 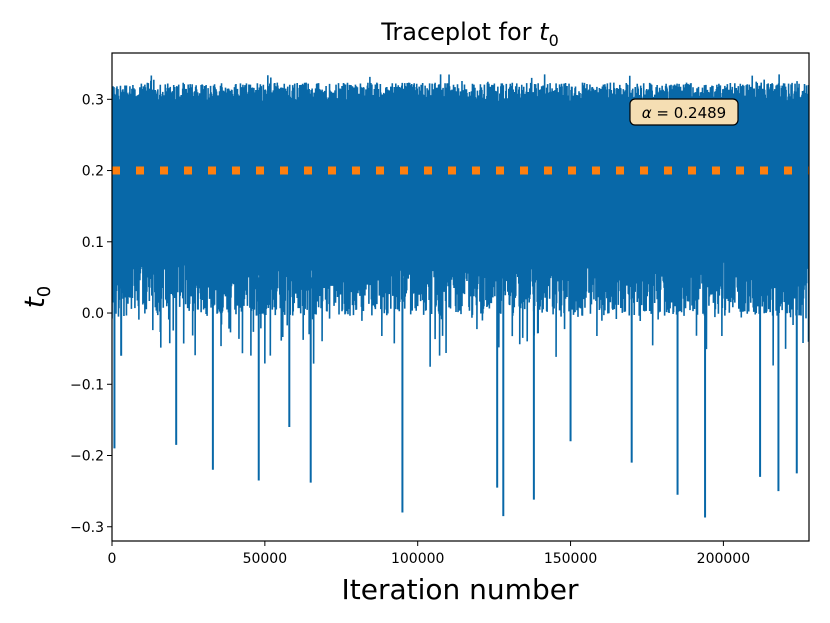 I want to click on y-axis-title: t0, so click(x=36, y=297).